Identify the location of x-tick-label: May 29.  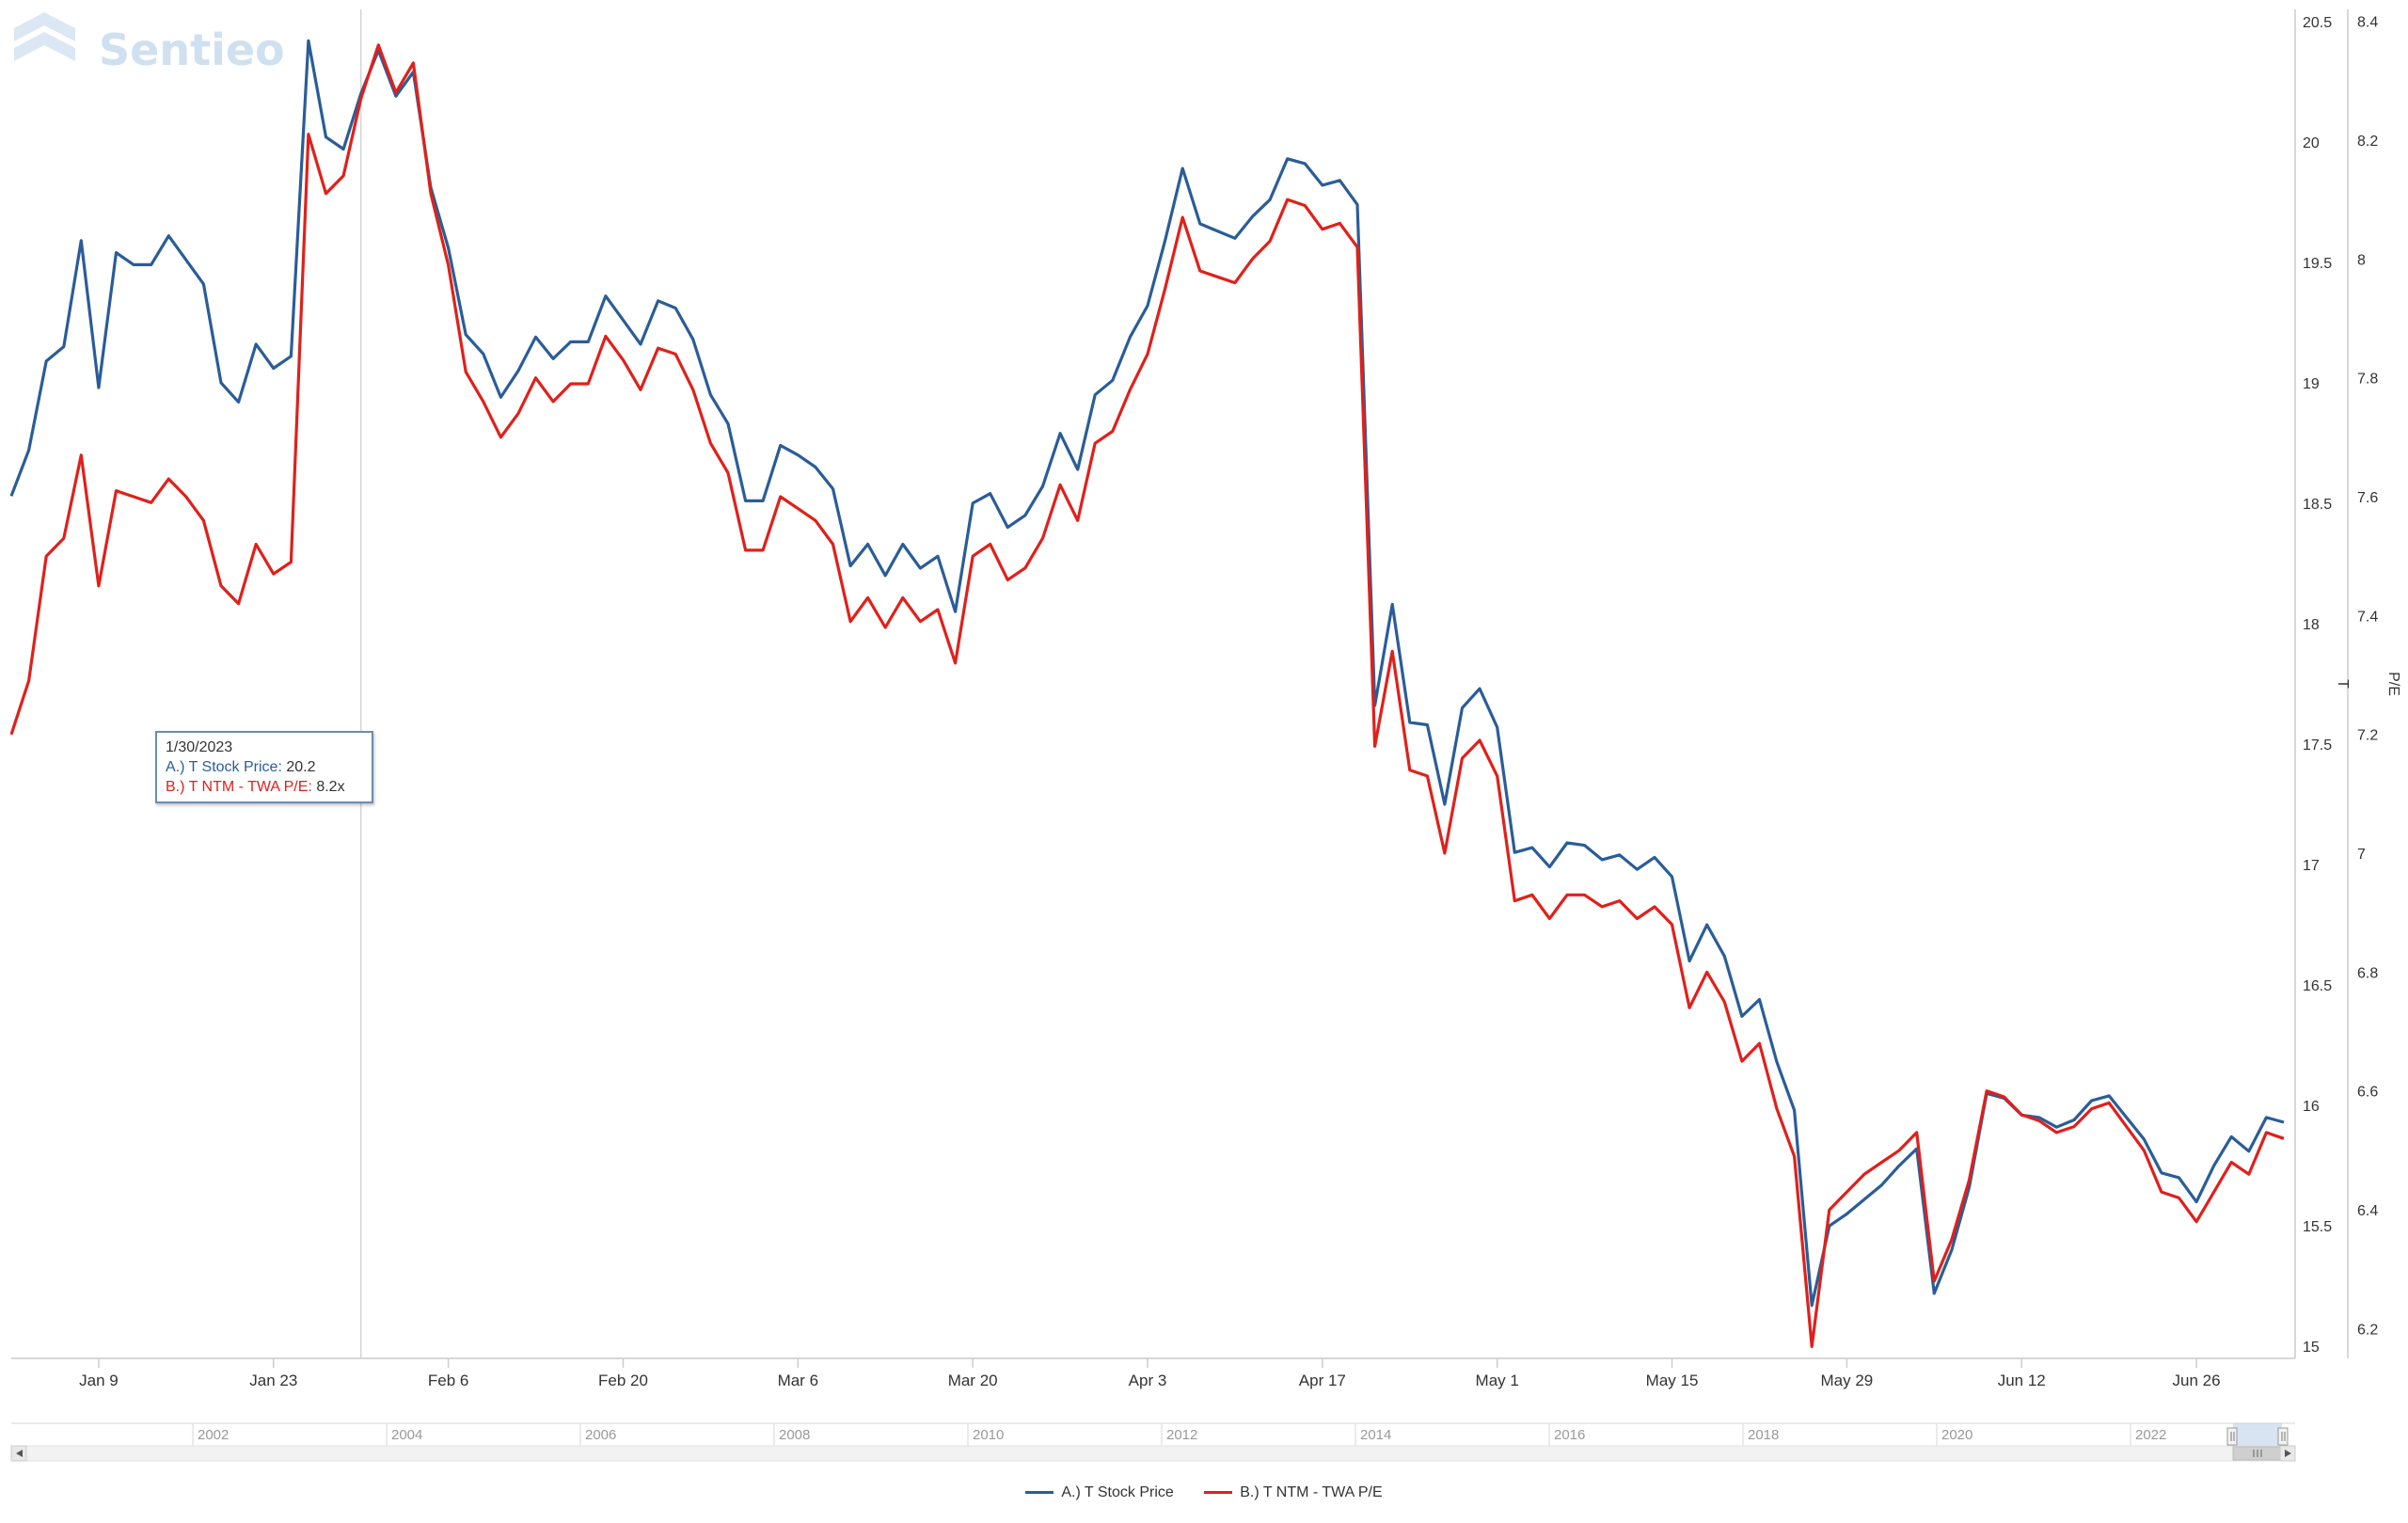
(1848, 1380).